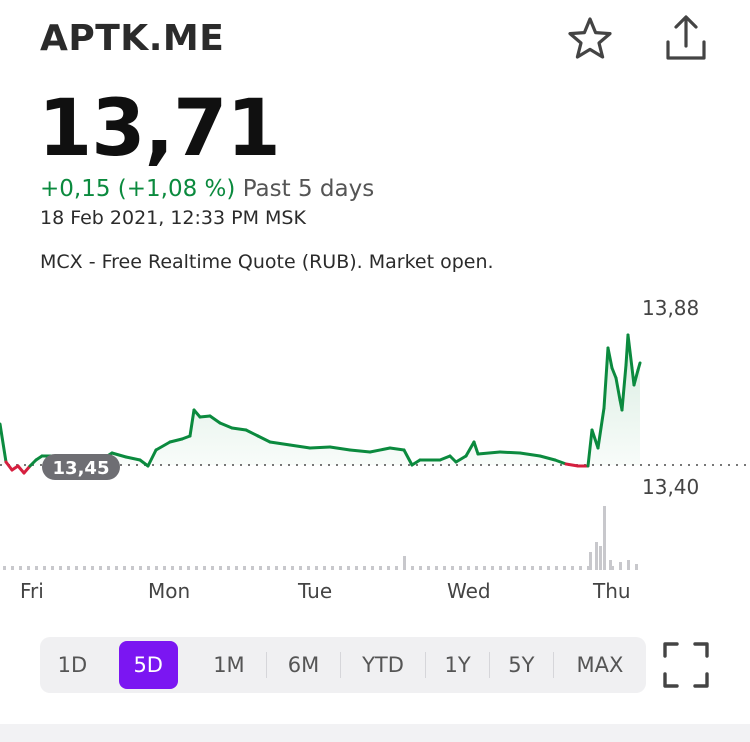 The width and height of the screenshot is (750, 742). I want to click on y-axis-high-label: 13,88, so click(670, 308).